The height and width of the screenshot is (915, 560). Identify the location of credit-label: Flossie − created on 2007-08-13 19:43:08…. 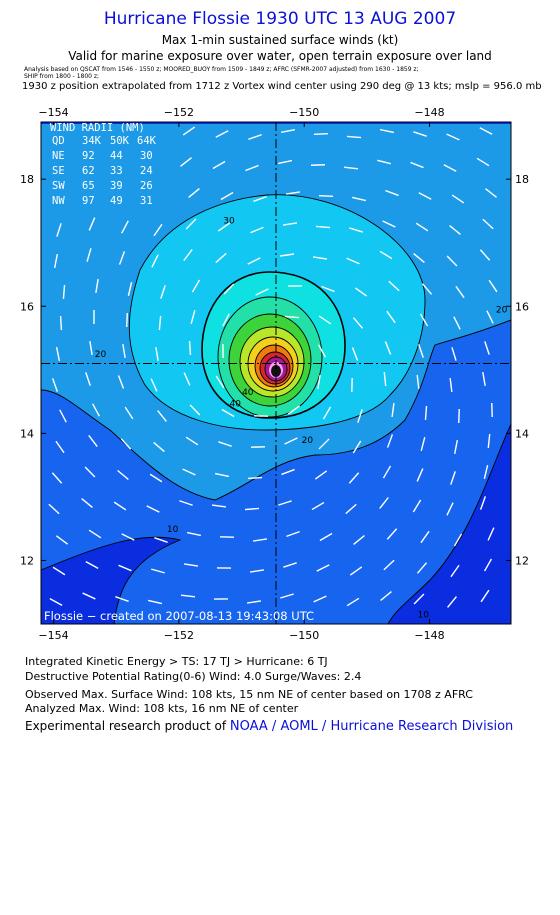
(179, 616).